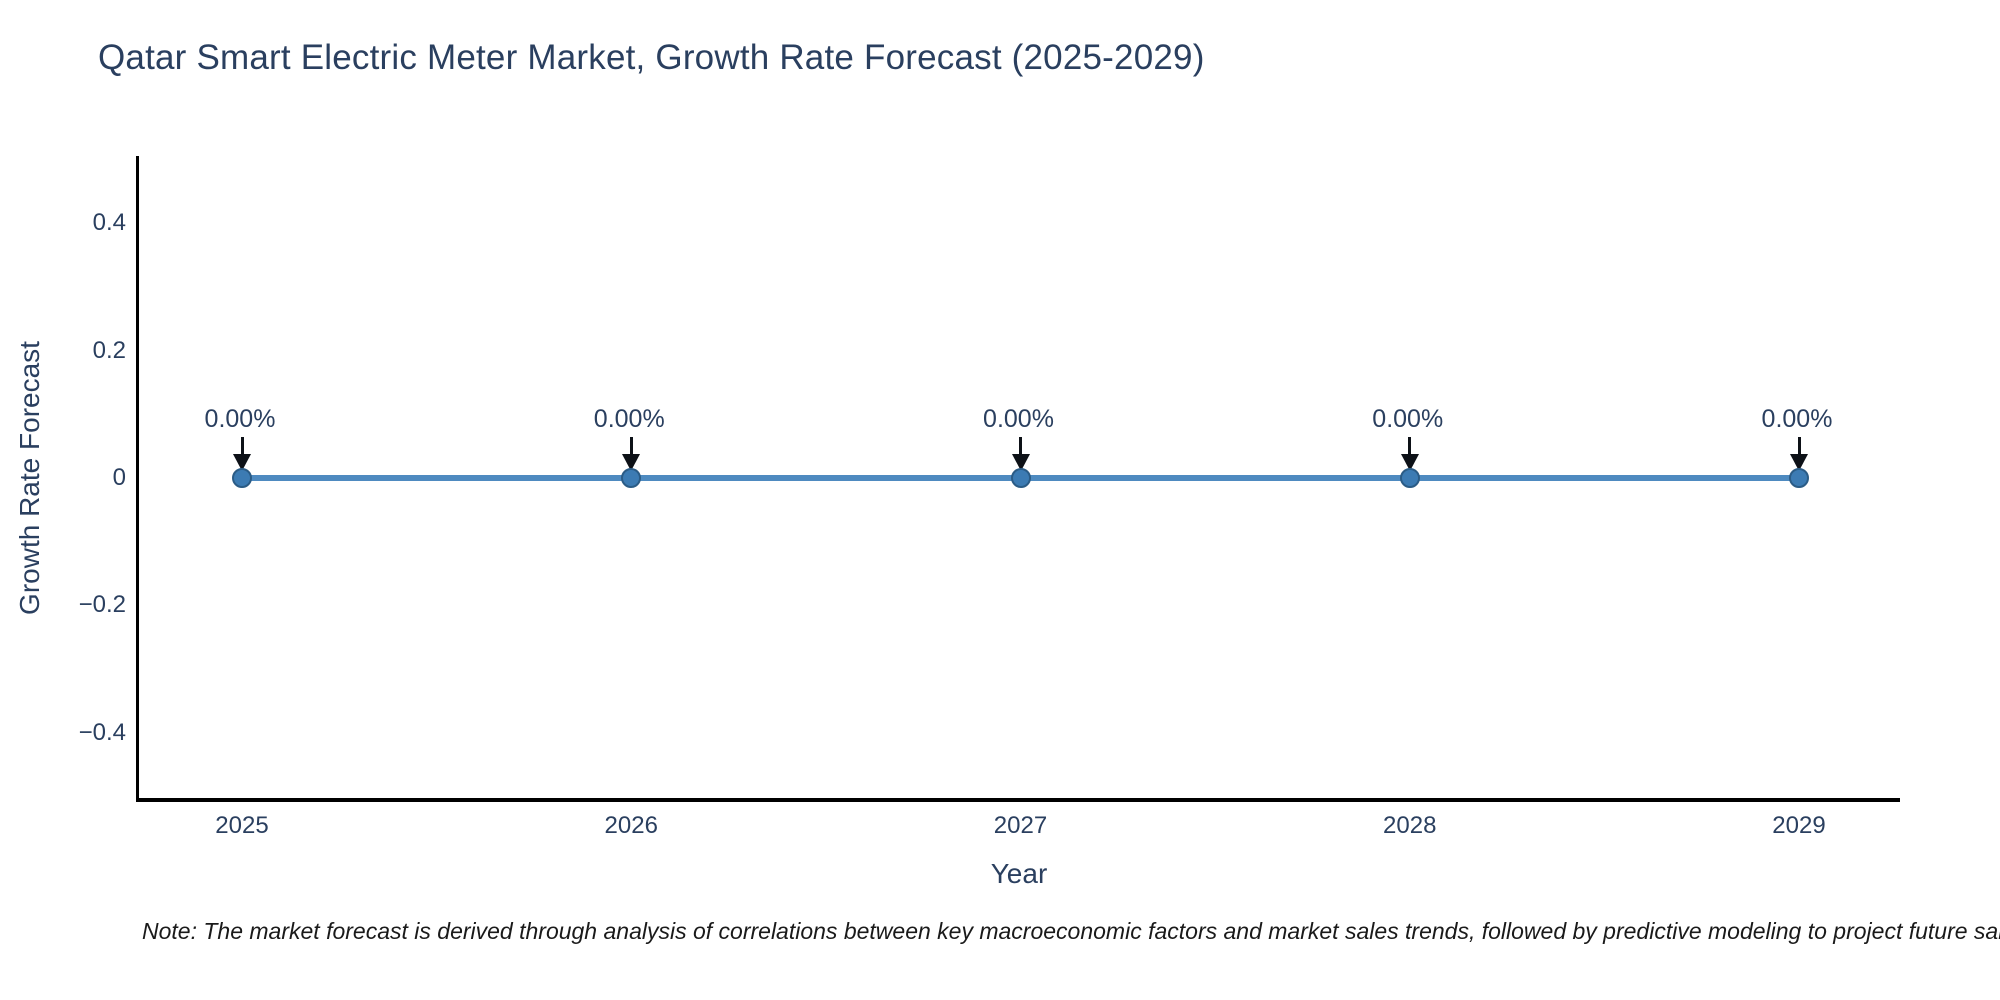 The image size is (2000, 1000). Describe the element at coordinates (137, 479) in the screenshot. I see `y-axis-line` at that location.